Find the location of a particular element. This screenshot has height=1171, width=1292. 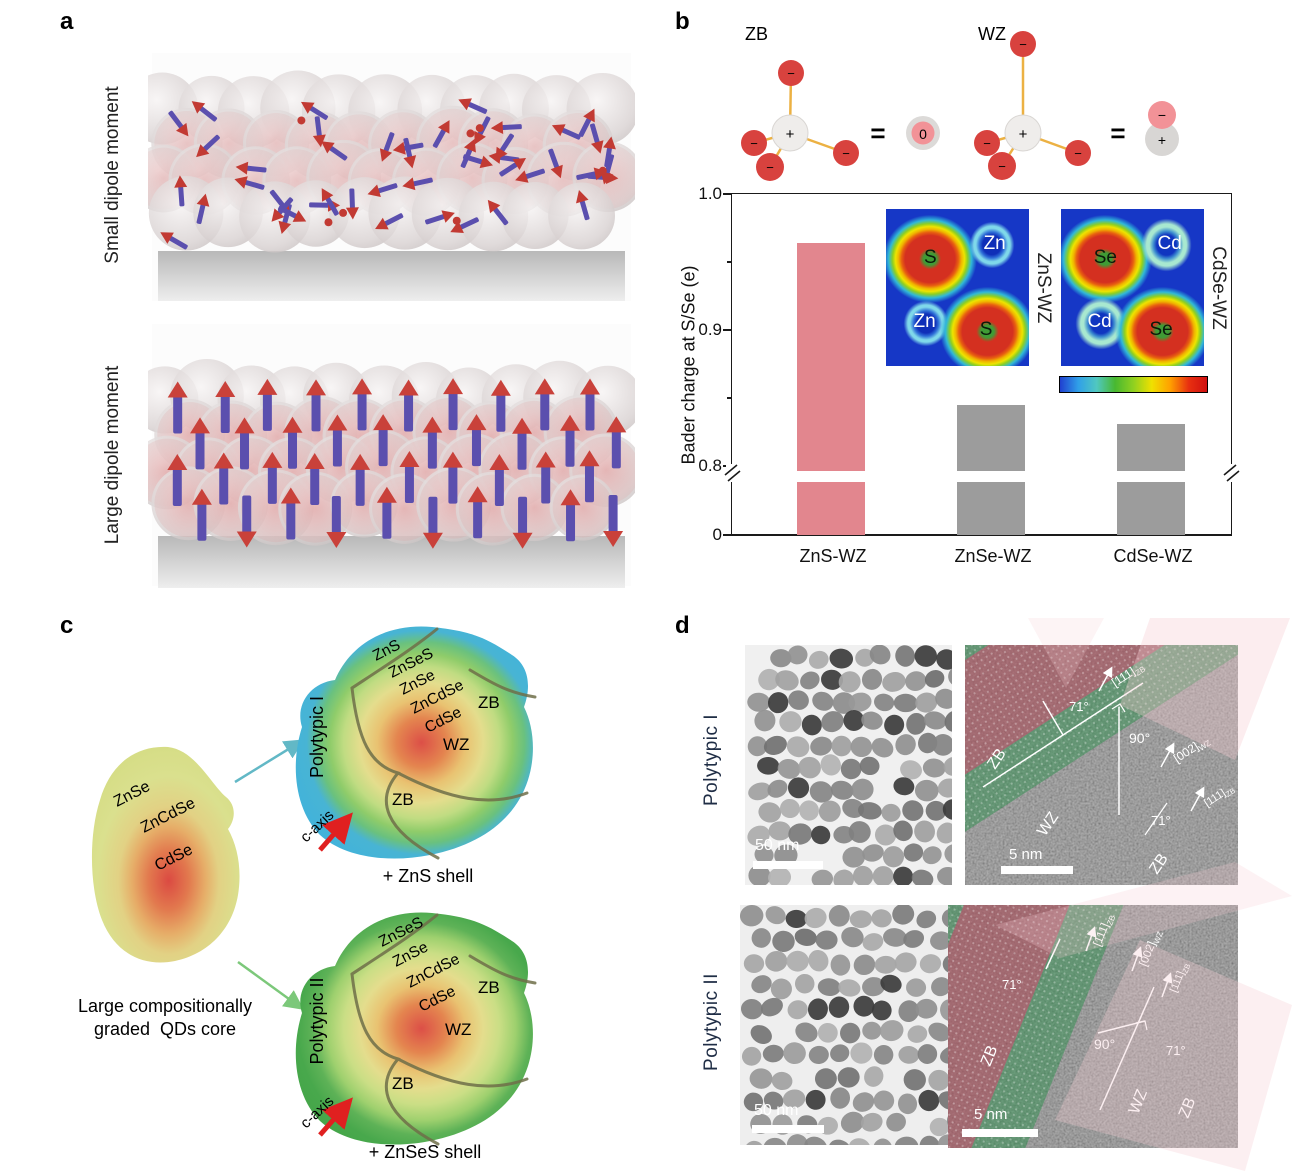

bar-ZnS-WZ is located at coordinates (831, 357).